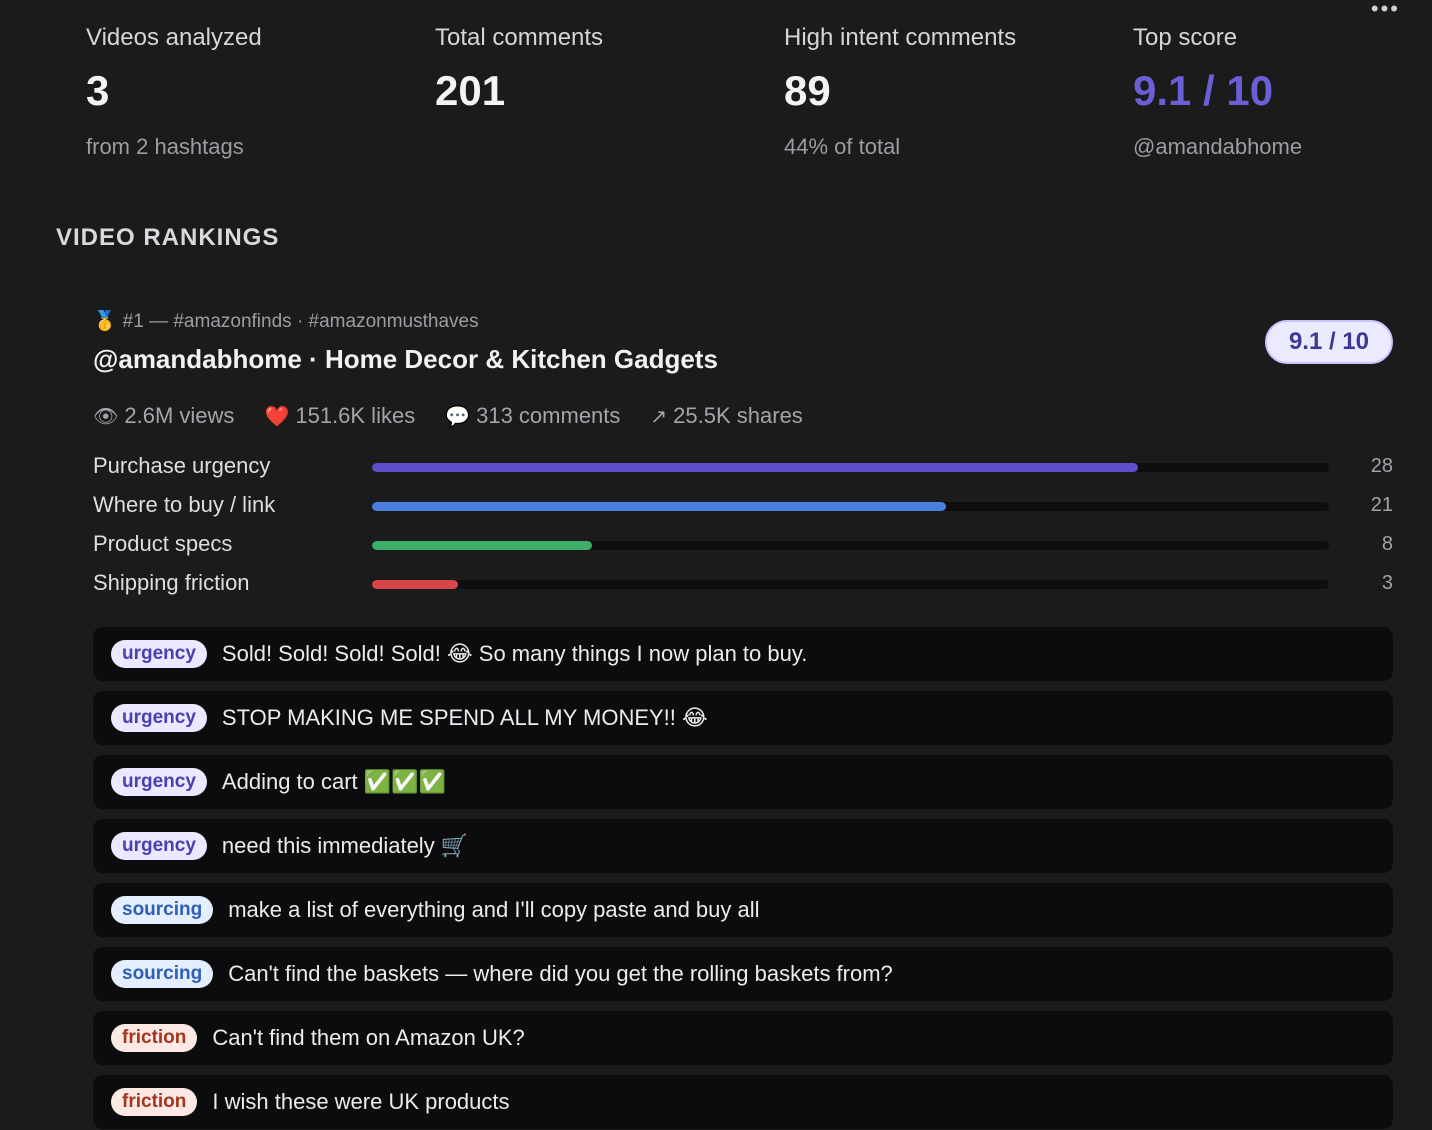  Describe the element at coordinates (179, 415) in the screenshot. I see `engagement-text: 2.6M views` at that location.